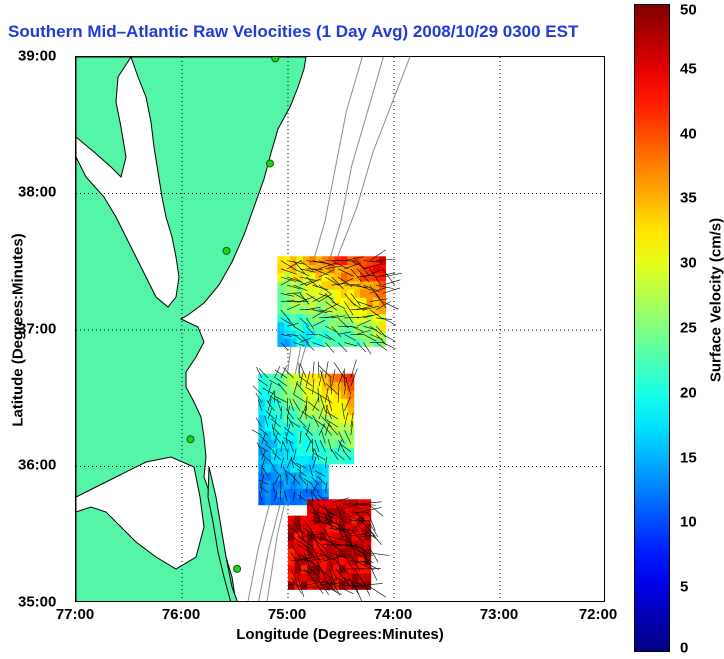 This screenshot has width=724, height=659. I want to click on chesapeake-bay, so click(128, 182).